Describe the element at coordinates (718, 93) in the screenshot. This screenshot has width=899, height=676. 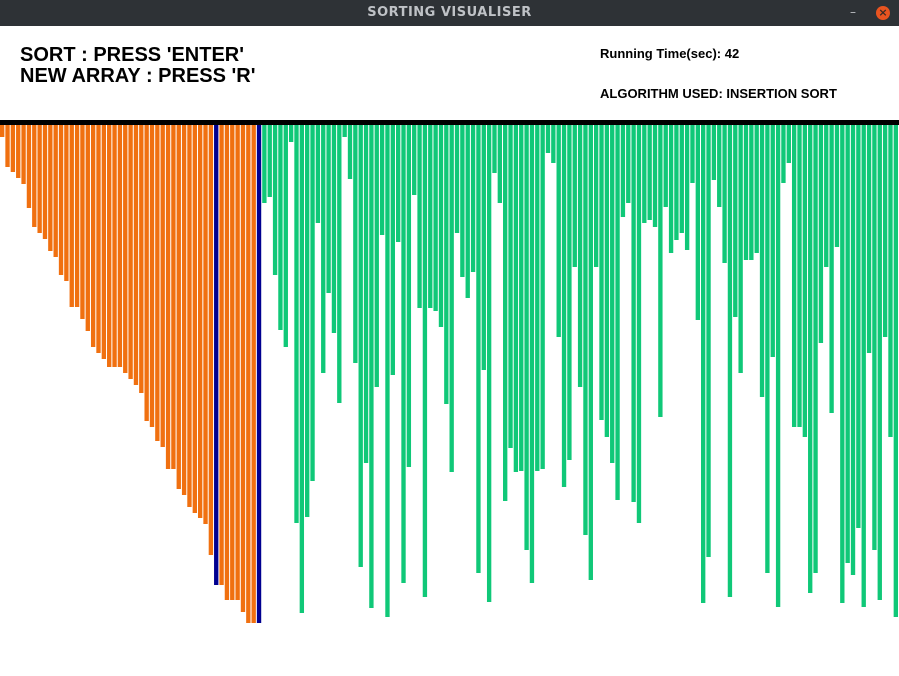
I see `algorithm-label: ALGORITHM USED: INSERTION SORT` at that location.